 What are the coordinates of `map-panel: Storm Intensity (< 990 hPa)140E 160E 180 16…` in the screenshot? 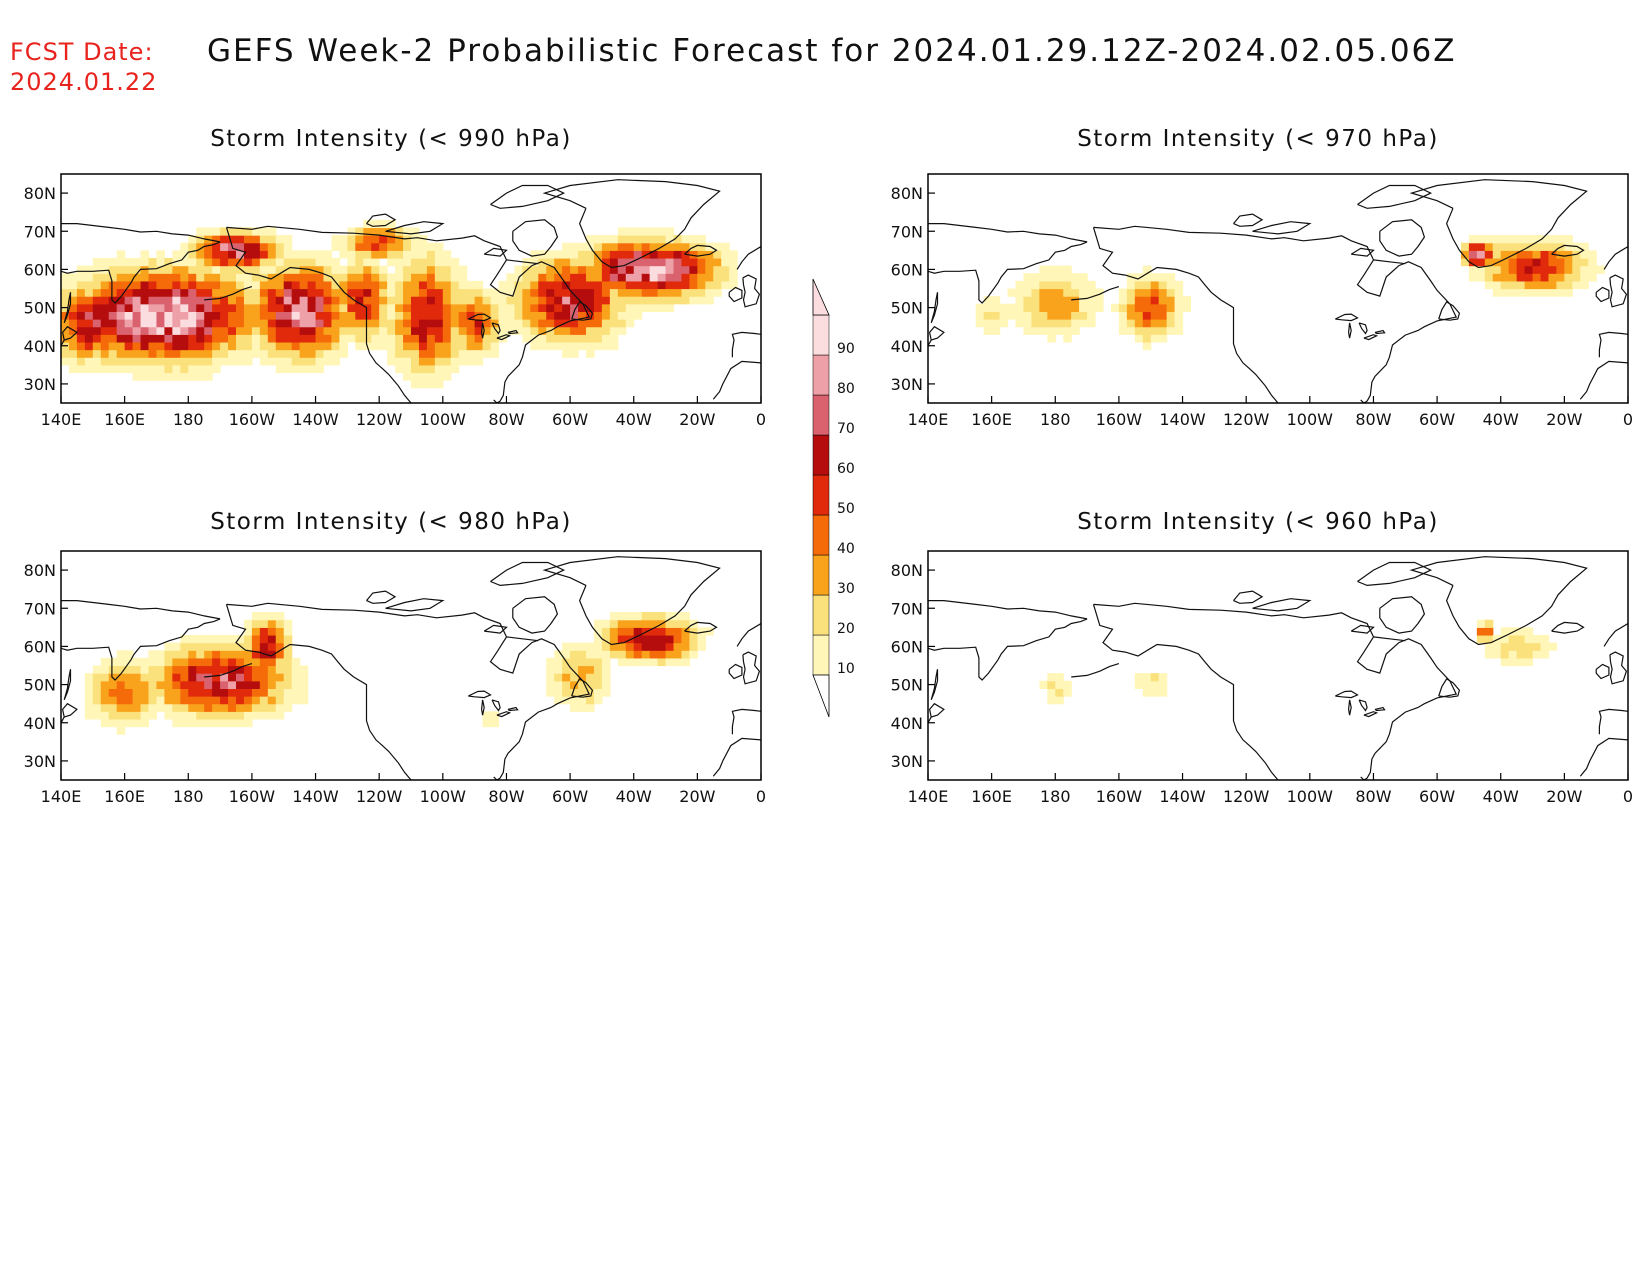 It's located at (395, 277).